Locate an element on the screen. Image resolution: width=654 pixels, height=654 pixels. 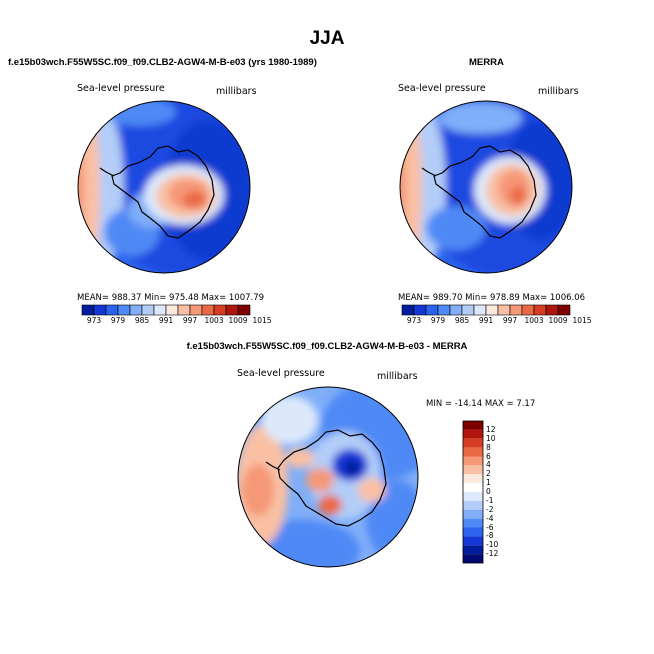
obs-colorbar-tick-label: 997 is located at coordinates (510, 320).